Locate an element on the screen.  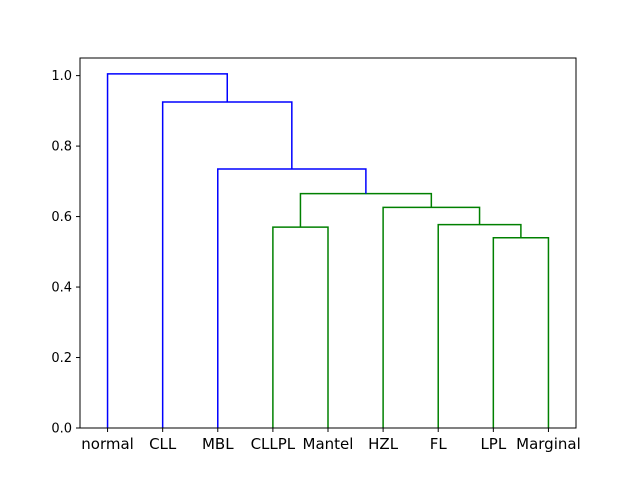
y-tick-label: 0.4 is located at coordinates (61, 288).